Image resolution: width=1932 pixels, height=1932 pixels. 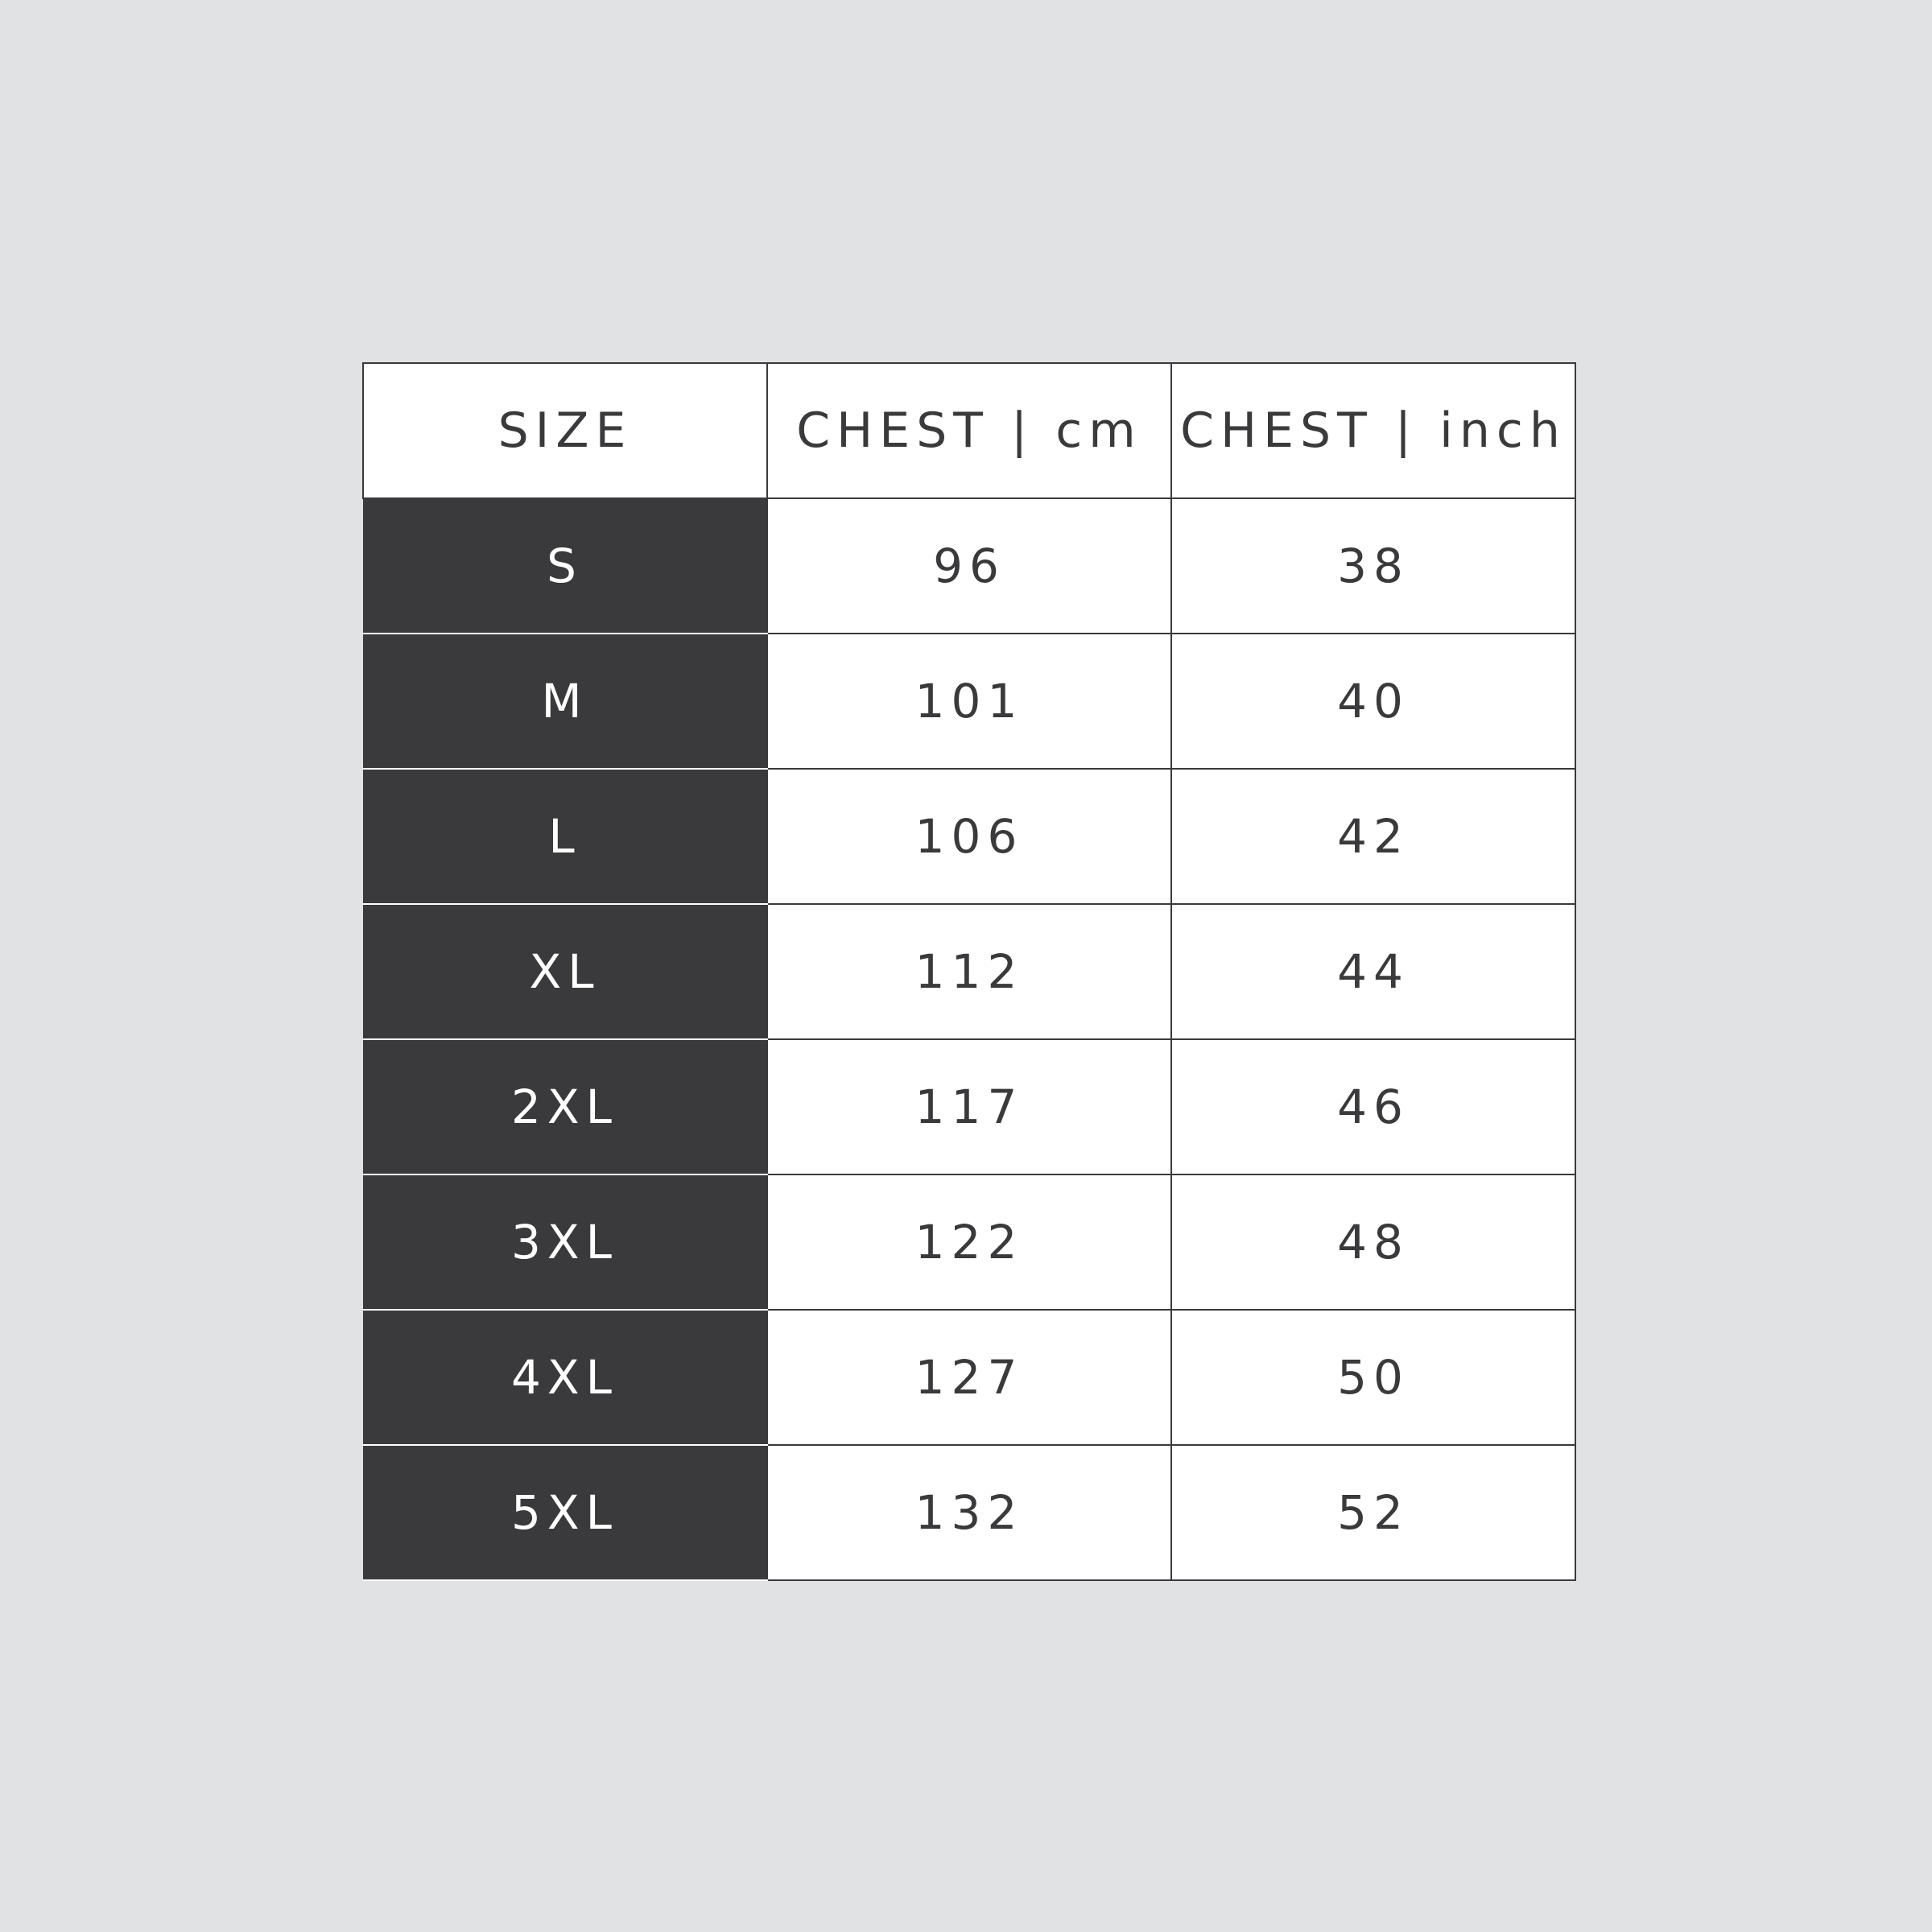 I want to click on table-row: 3XL 122 48, so click(x=969, y=1242).